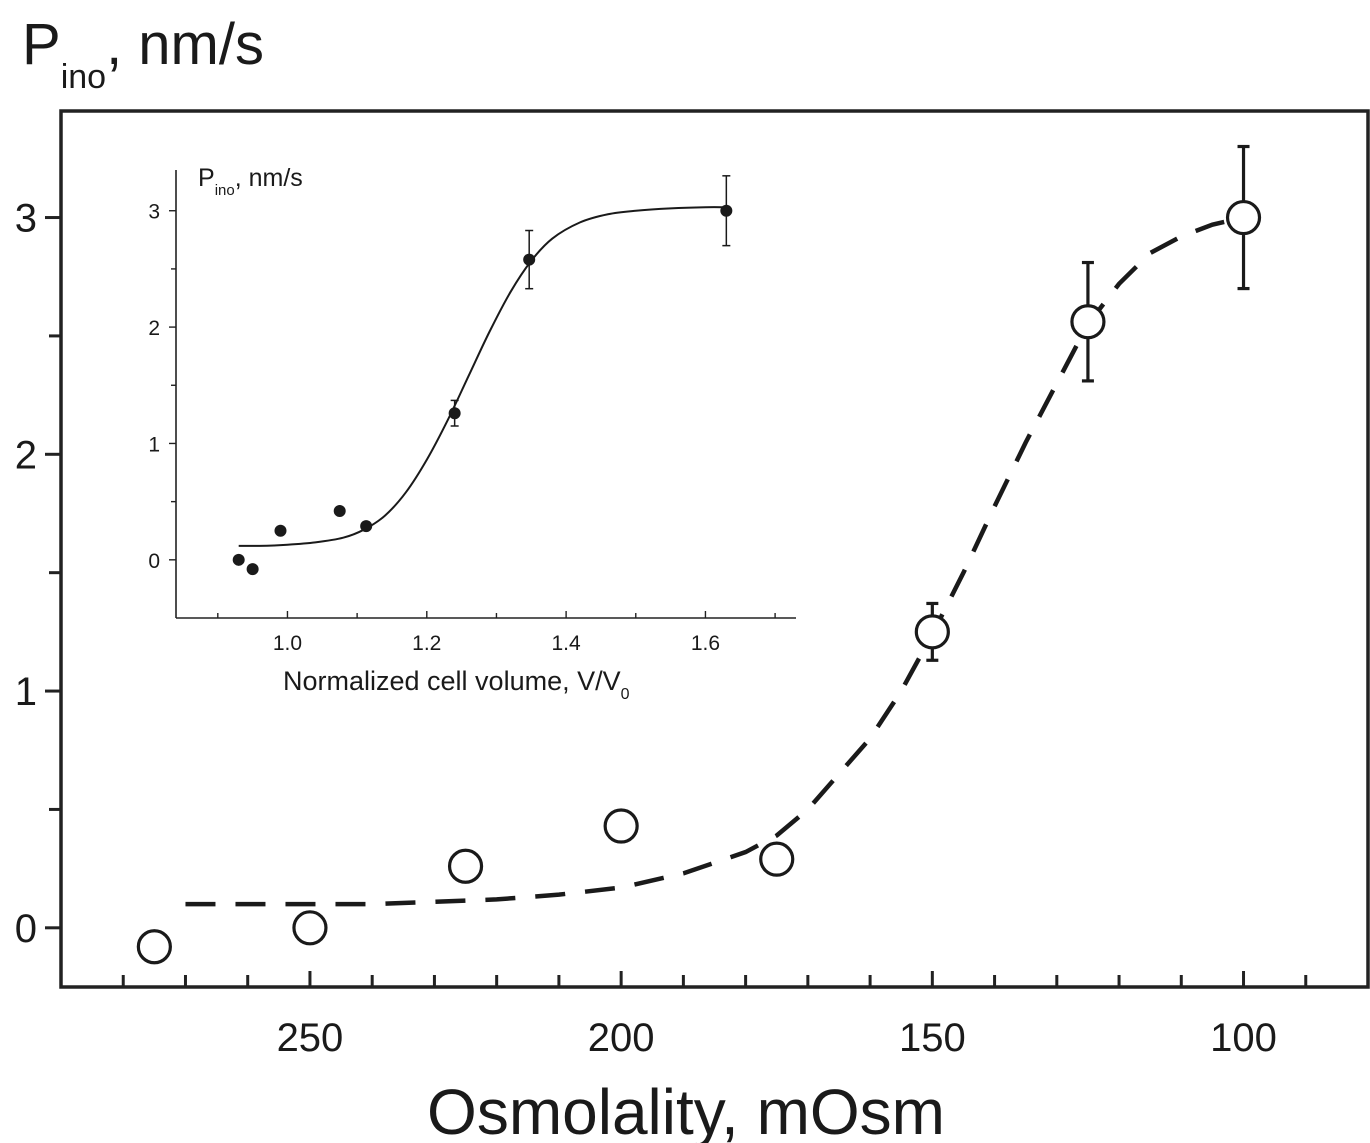  Describe the element at coordinates (452, 681) in the screenshot. I see `inset-x-label-main: Normalized cell volume, V/V` at that location.